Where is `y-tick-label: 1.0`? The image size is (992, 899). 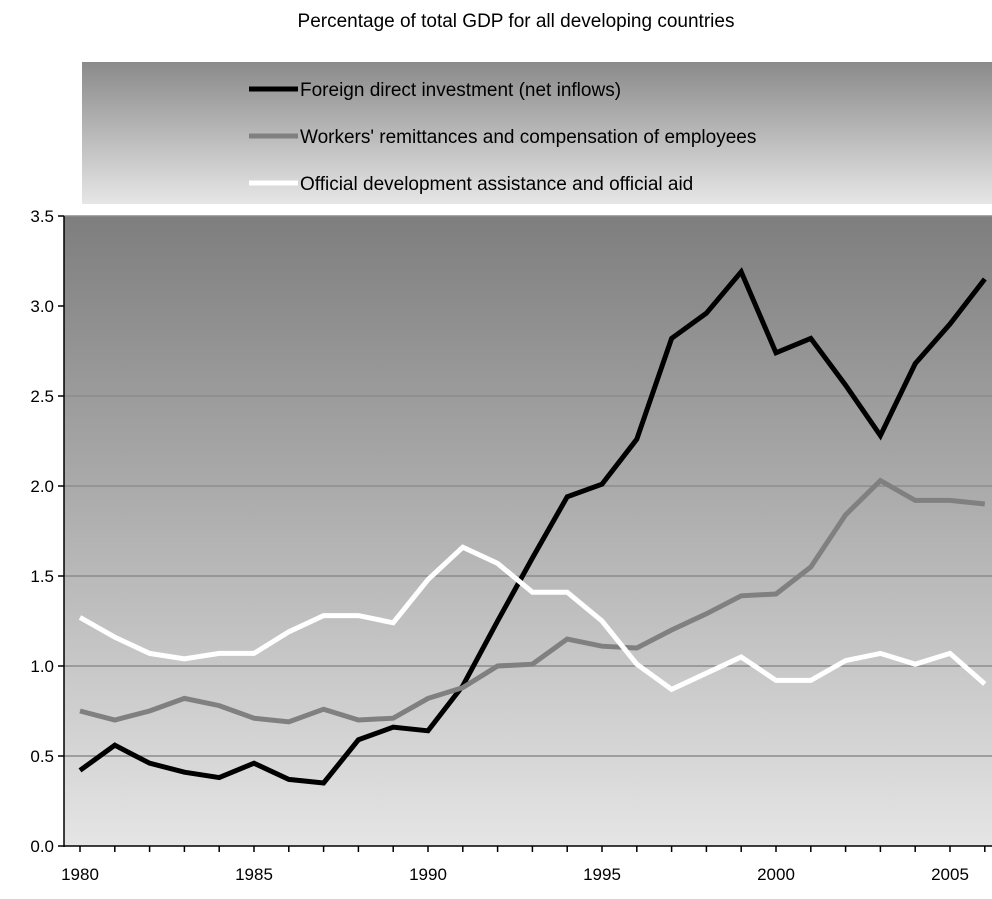
y-tick-label: 1.0 is located at coordinates (42, 666).